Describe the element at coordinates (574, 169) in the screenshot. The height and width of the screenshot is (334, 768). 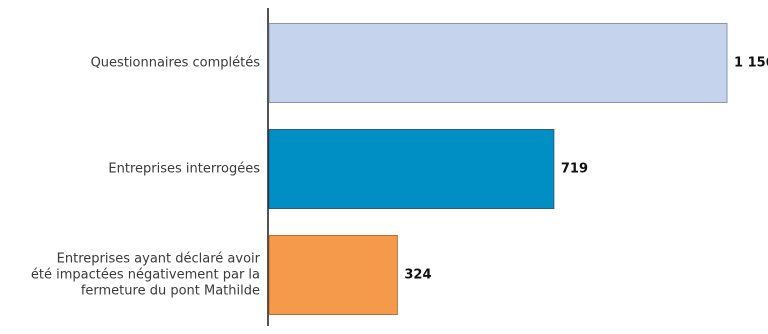
I see `value-label-1: 719` at that location.